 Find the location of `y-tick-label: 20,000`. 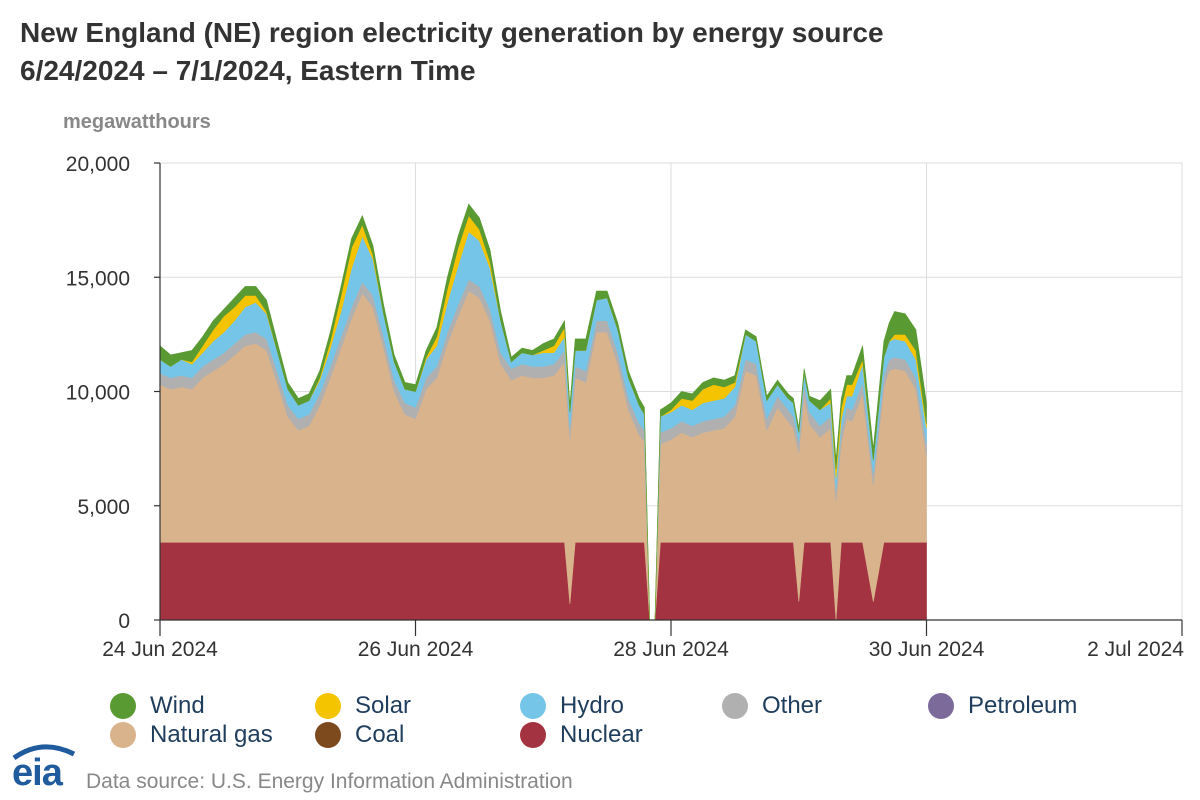

y-tick-label: 20,000 is located at coordinates (98, 164).